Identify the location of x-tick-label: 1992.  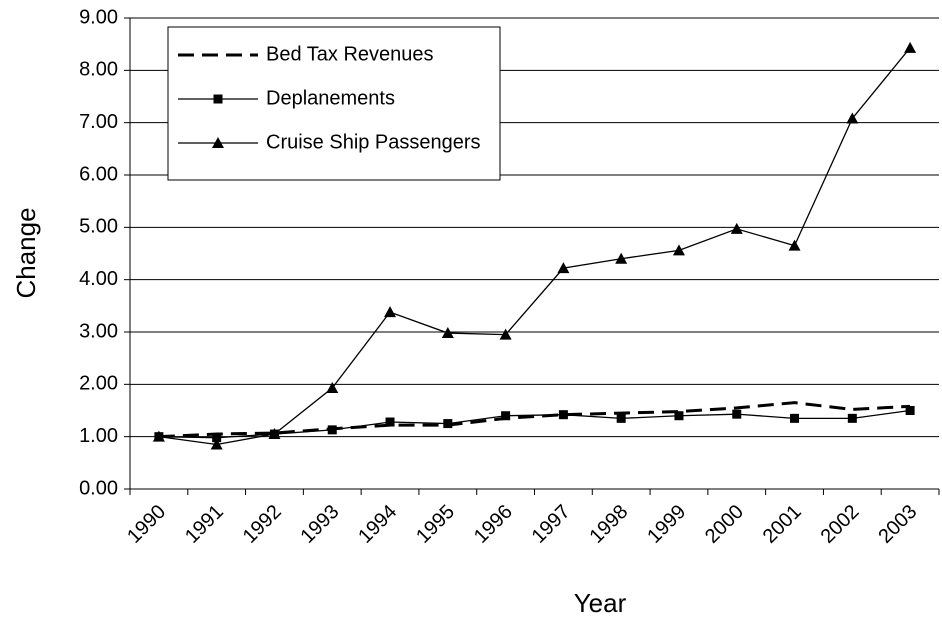
(262, 524).